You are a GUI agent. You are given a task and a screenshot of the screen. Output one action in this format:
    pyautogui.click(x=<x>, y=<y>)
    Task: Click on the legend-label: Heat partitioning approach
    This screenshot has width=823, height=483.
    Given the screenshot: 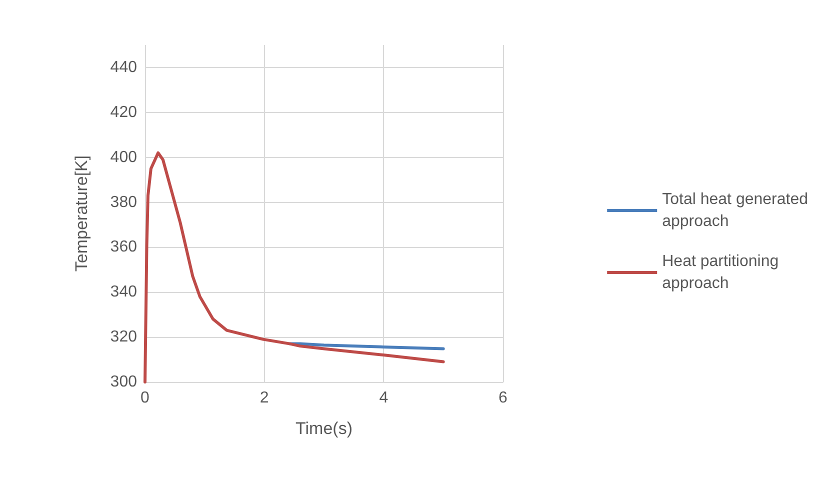 What is the action you would take?
    pyautogui.click(x=720, y=272)
    